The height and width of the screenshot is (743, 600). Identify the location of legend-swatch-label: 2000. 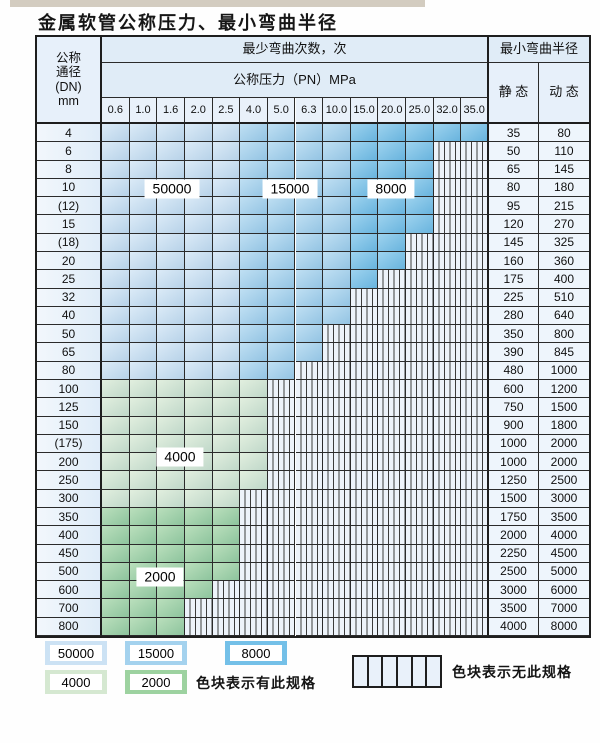
(156, 682).